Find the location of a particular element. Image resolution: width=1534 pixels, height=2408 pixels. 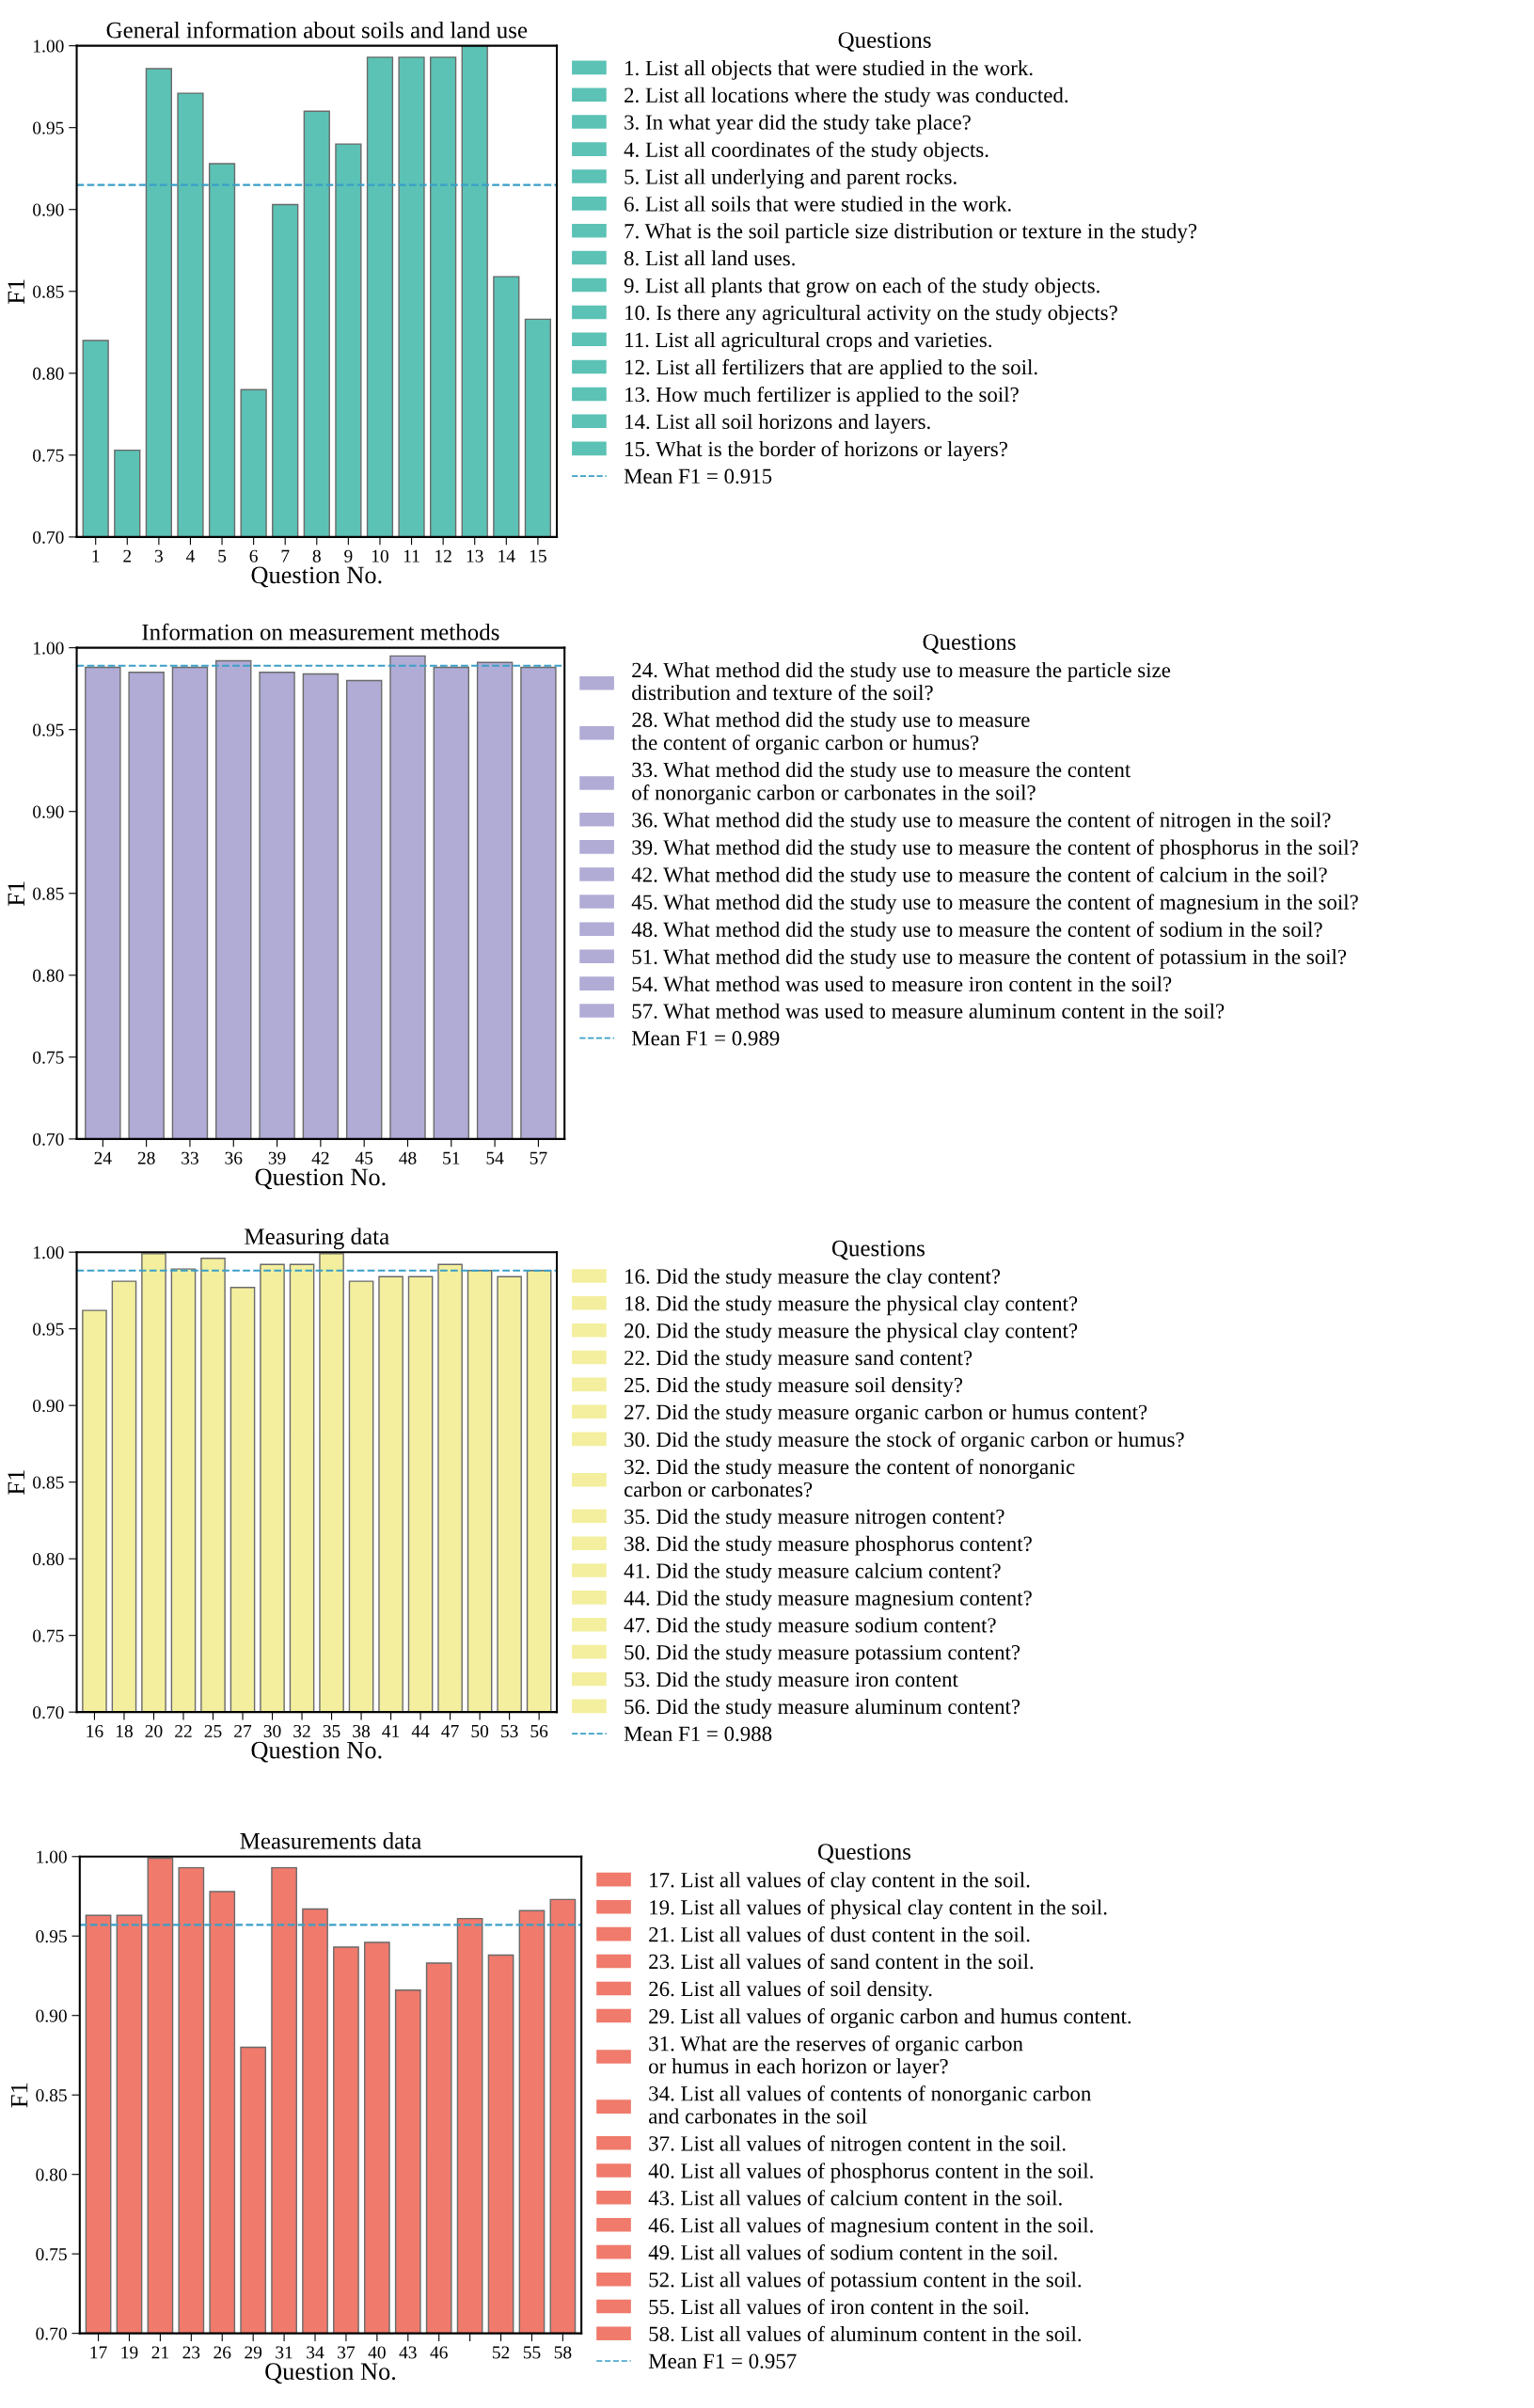

x-tick-label: 34 is located at coordinates (315, 2353).